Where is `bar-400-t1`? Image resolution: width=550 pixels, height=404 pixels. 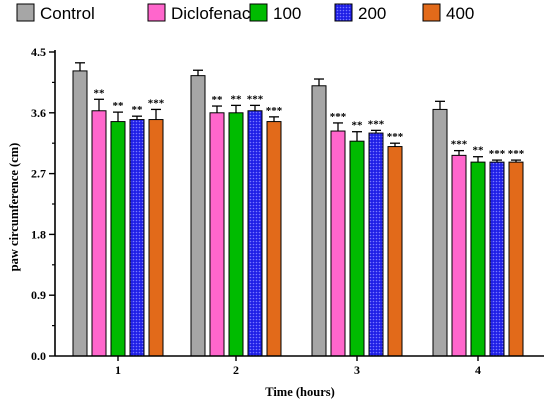 bar-400-t1 is located at coordinates (156, 238).